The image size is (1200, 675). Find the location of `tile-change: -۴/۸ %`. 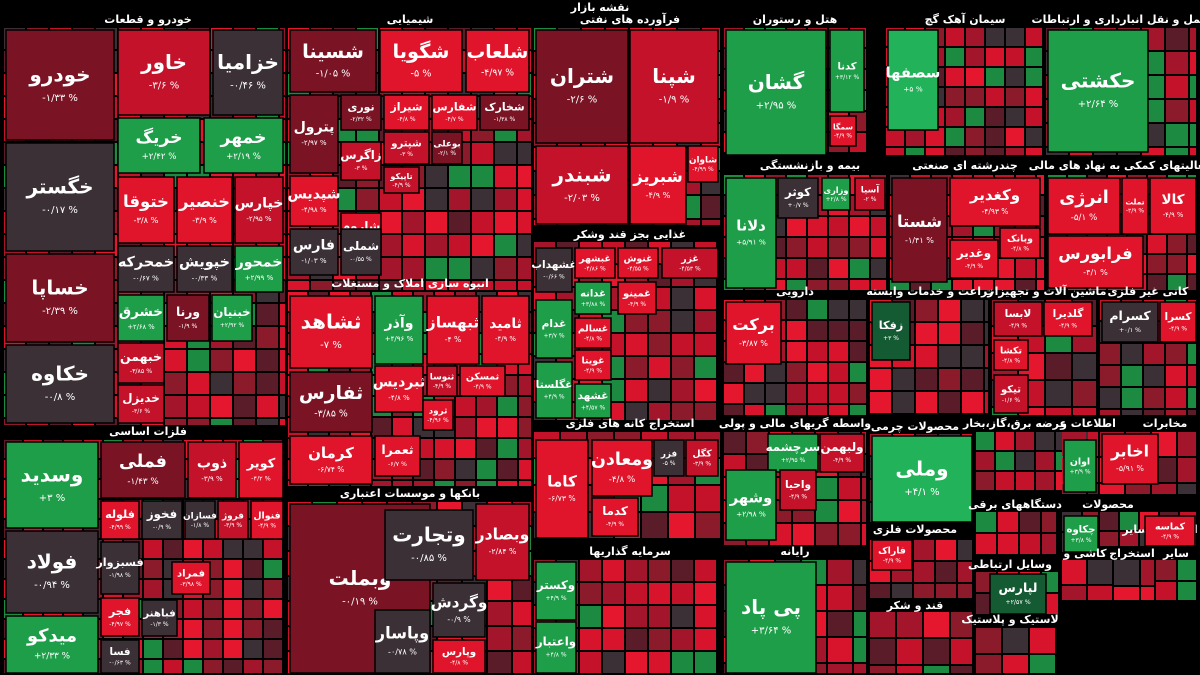

tile-change: -۴/۸ % is located at coordinates (593, 339).